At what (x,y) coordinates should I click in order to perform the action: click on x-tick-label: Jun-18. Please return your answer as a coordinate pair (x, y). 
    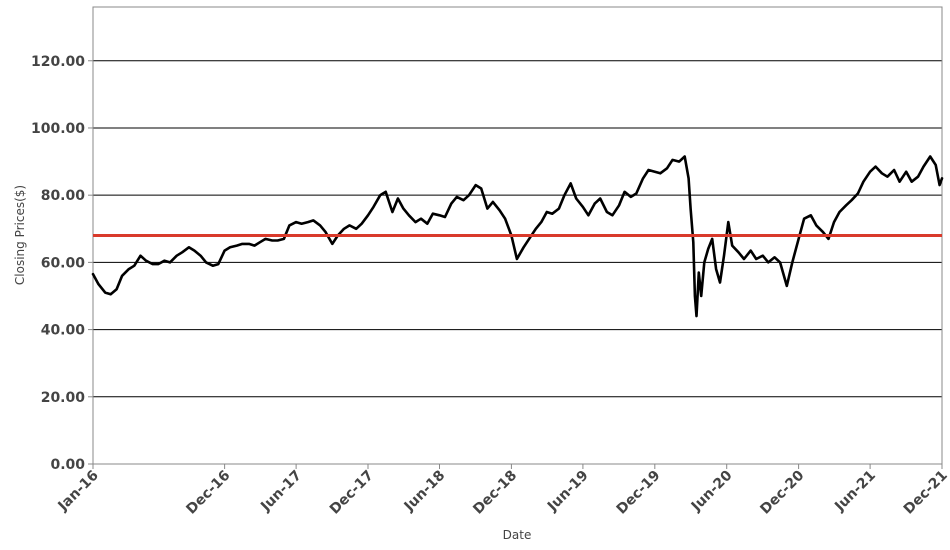
    Looking at the image, I should click on (425, 492).